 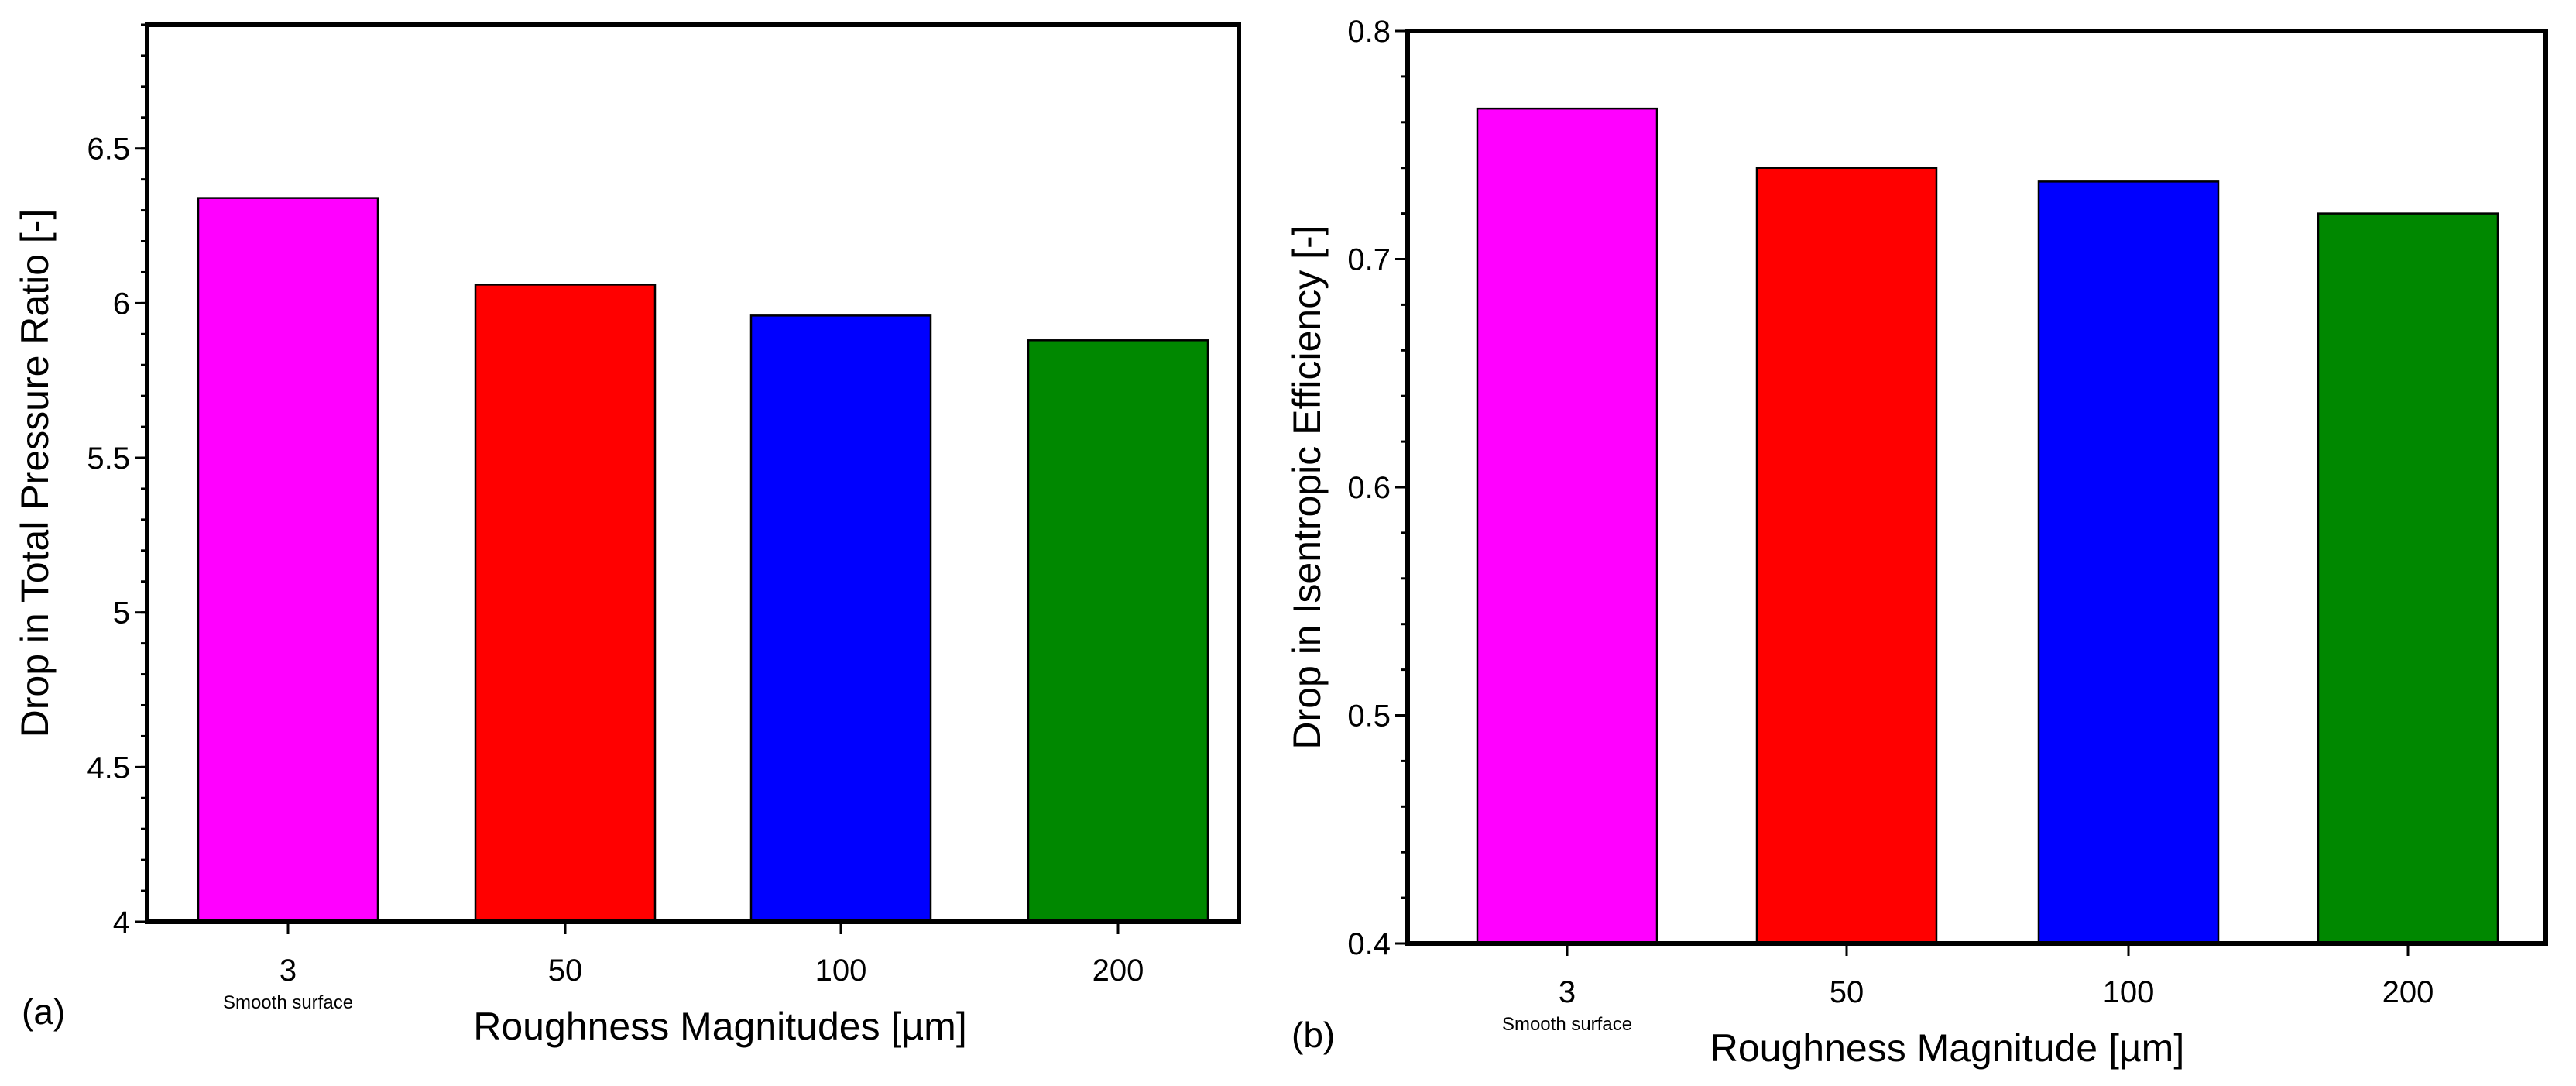 What do you see at coordinates (1567, 1024) in the screenshot?
I see `x-tick-sublabel-b: Smooth surface` at bounding box center [1567, 1024].